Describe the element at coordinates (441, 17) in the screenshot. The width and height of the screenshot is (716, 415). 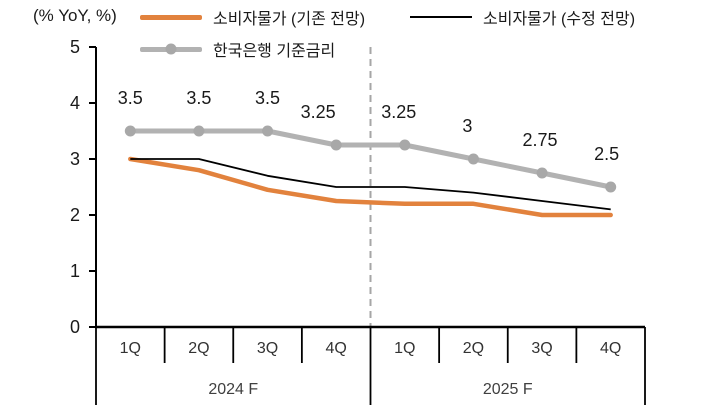
I see `legend-swatch-black-line` at that location.